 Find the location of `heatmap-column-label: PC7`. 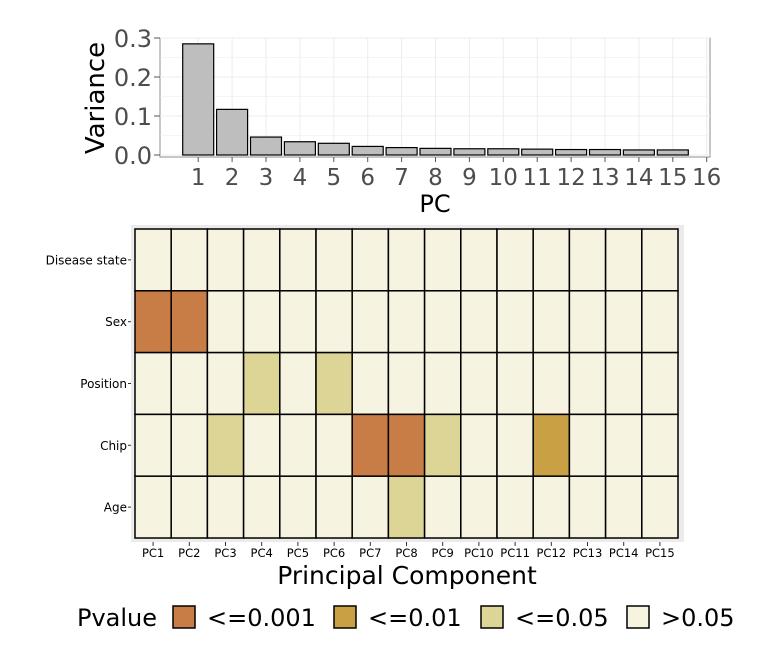

heatmap-column-label: PC7 is located at coordinates (370, 553).